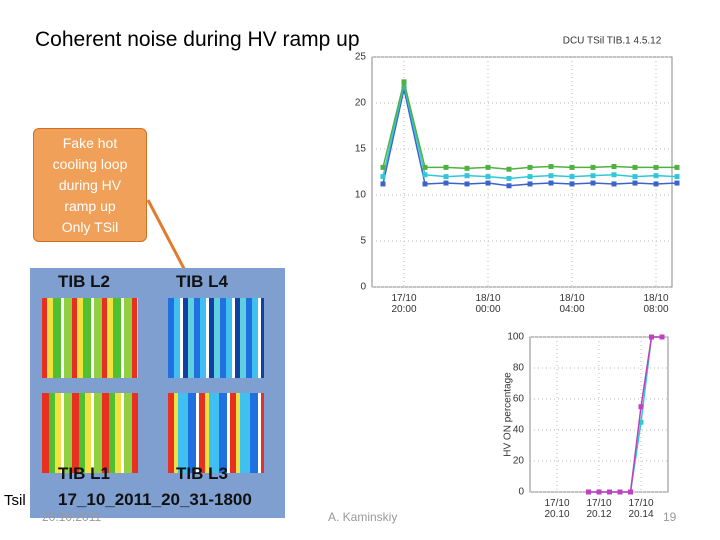  I want to click on y-axis-label: HV ON percentage, so click(508, 414).